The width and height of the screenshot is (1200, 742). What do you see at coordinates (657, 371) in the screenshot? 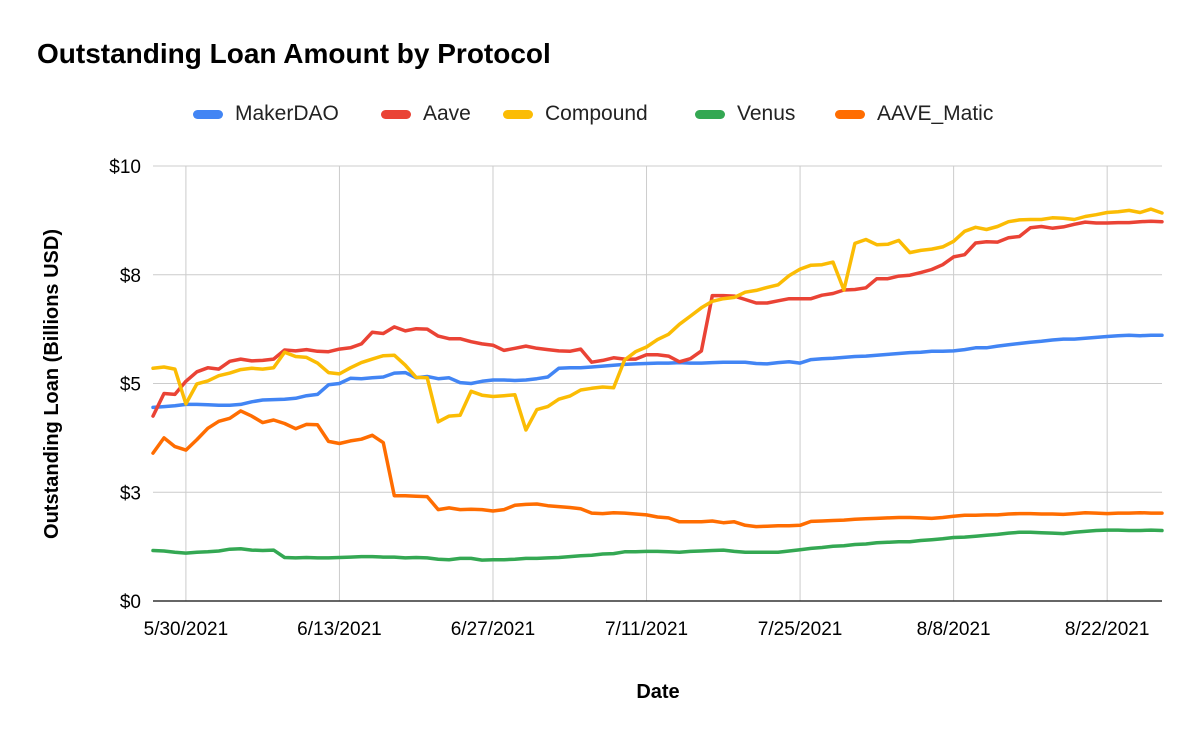
I see `series-line-makerdao` at bounding box center [657, 371].